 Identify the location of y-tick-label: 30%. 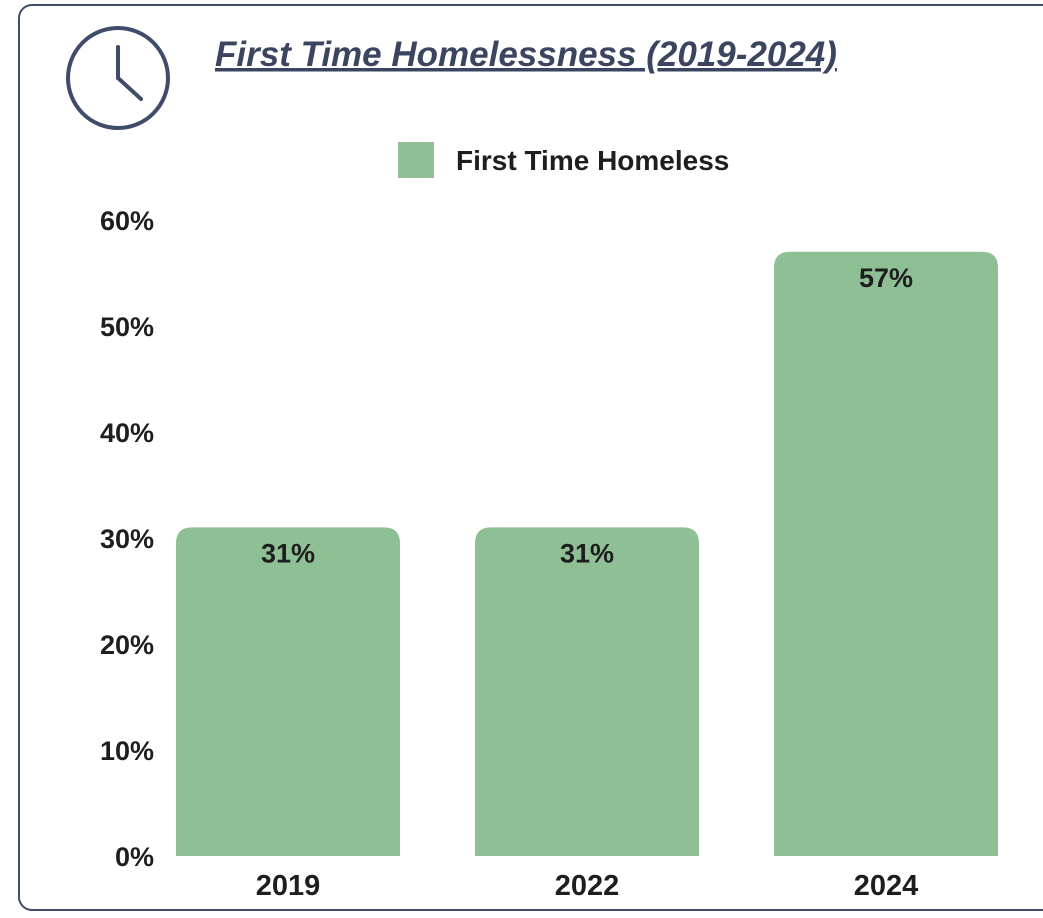
(127, 539).